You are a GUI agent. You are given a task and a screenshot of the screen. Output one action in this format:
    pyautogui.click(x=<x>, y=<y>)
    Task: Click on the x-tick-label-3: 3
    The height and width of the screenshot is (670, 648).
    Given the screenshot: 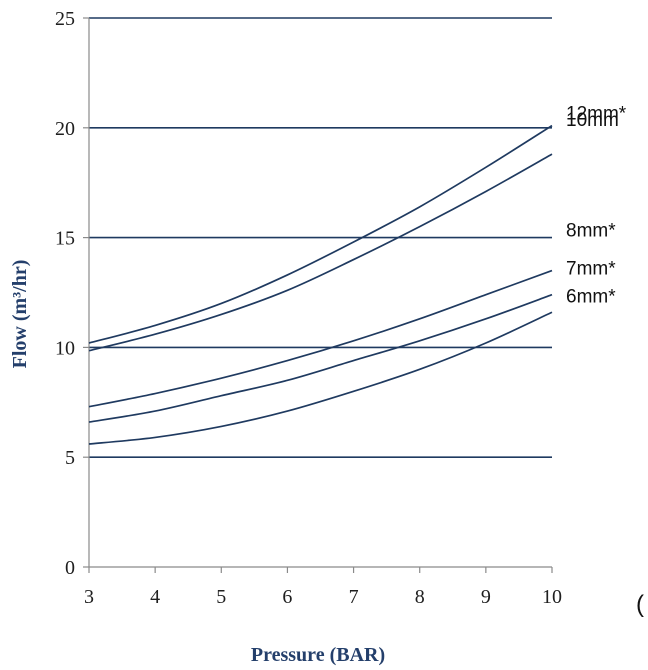 What is the action you would take?
    pyautogui.click(x=89, y=597)
    